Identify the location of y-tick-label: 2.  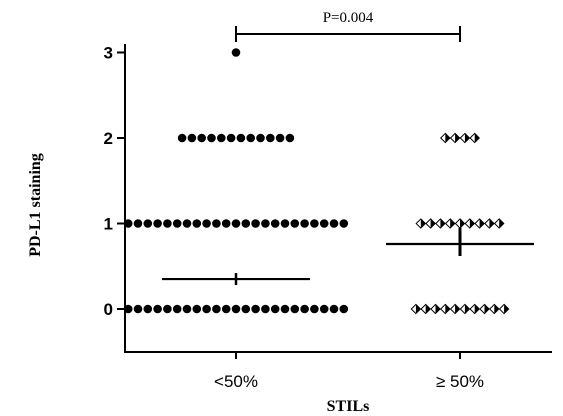
(108, 138).